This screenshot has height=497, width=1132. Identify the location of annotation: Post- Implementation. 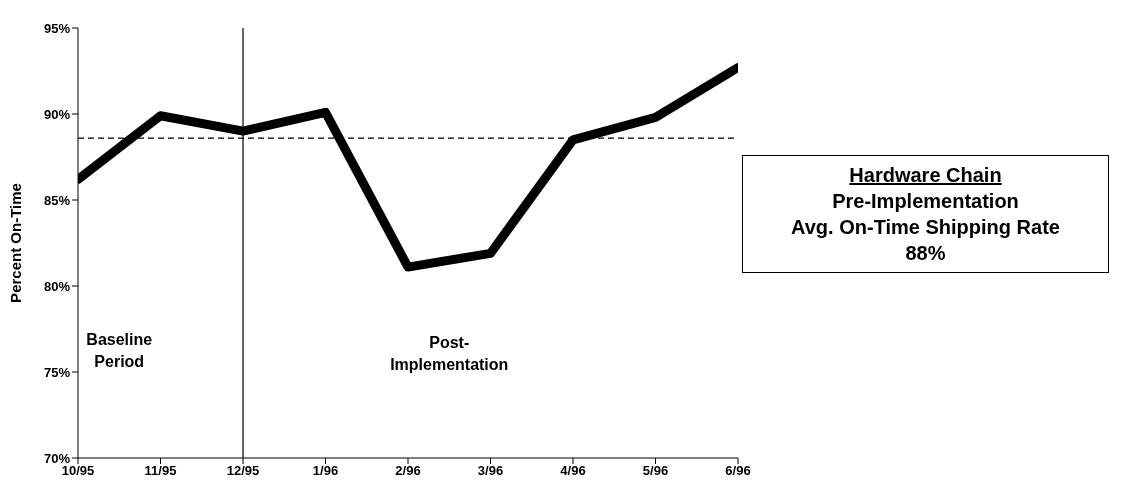
(449, 354).